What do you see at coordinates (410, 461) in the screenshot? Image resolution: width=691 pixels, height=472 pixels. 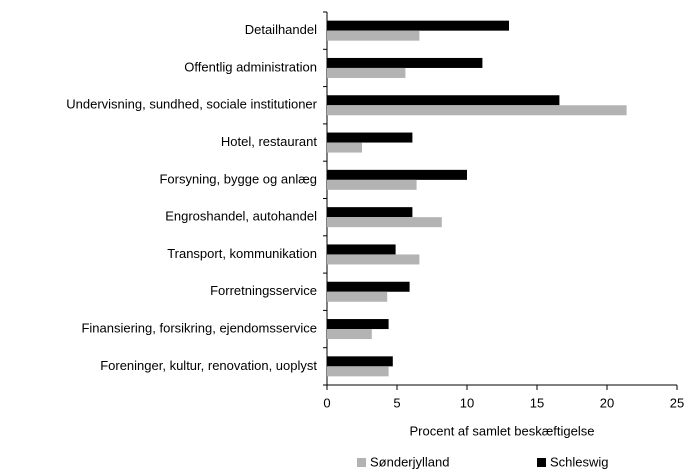 I see `legend-label: Sønderjylland` at bounding box center [410, 461].